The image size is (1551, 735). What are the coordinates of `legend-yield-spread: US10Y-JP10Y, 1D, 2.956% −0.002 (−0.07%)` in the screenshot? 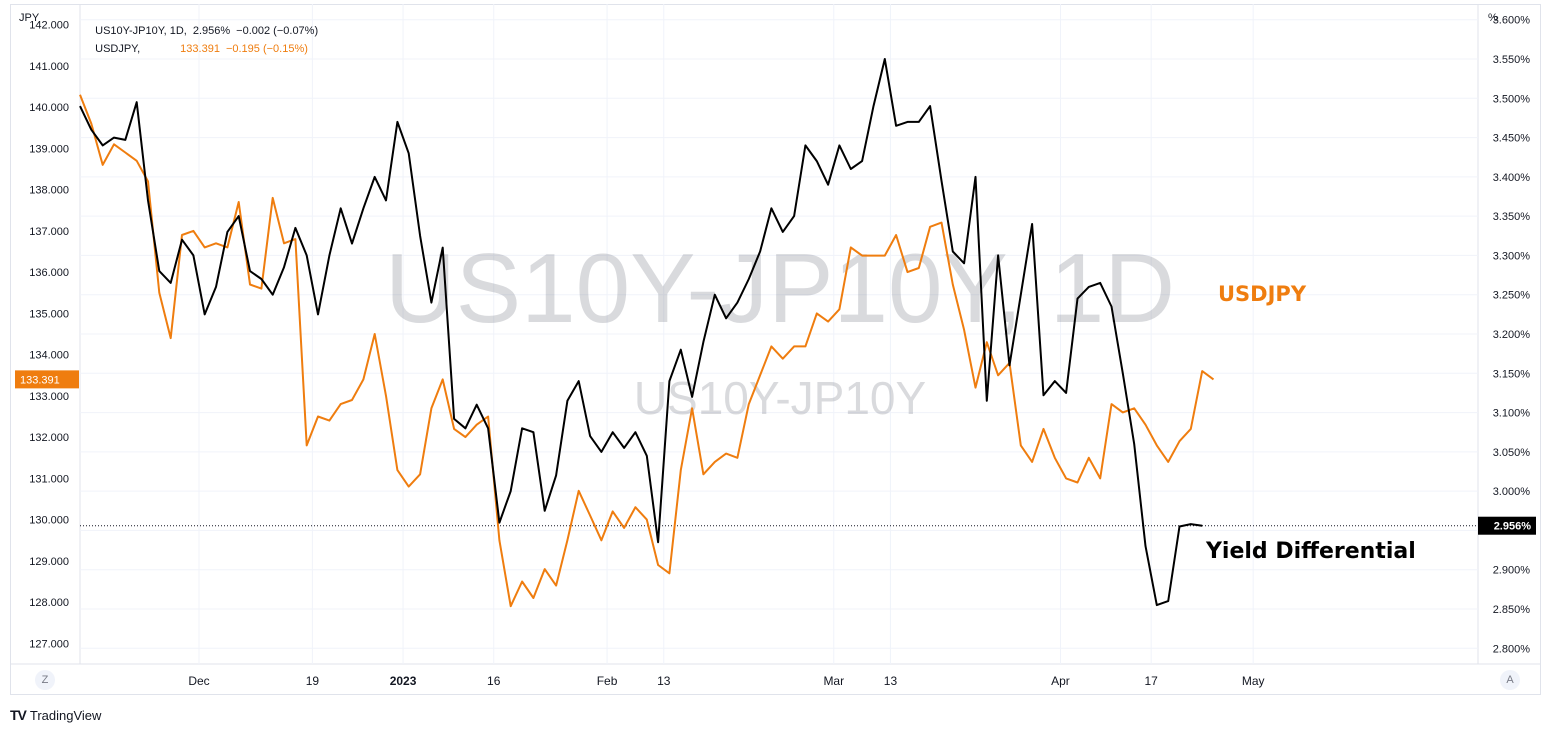 It's located at (206, 25).